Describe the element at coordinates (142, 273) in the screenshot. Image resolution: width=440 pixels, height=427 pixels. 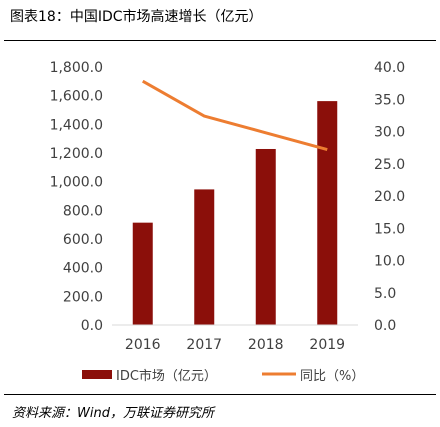
I see `bar-2016` at that location.